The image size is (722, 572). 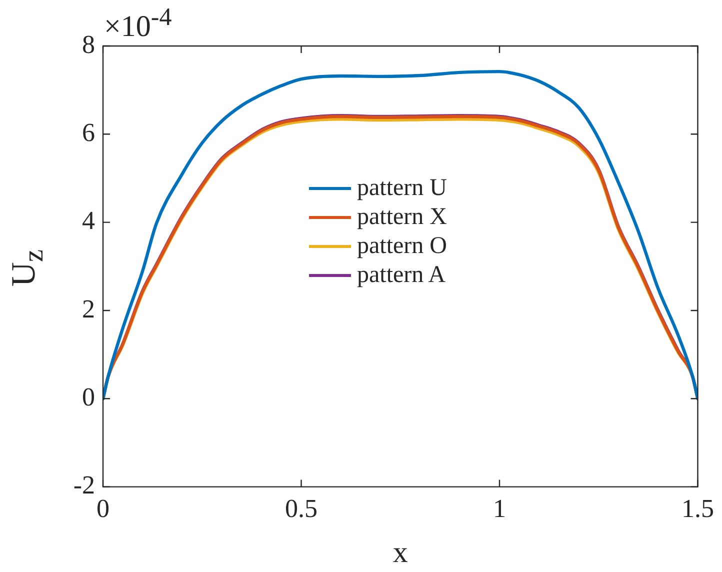 I want to click on y-tick-label: 4, so click(x=88, y=221).